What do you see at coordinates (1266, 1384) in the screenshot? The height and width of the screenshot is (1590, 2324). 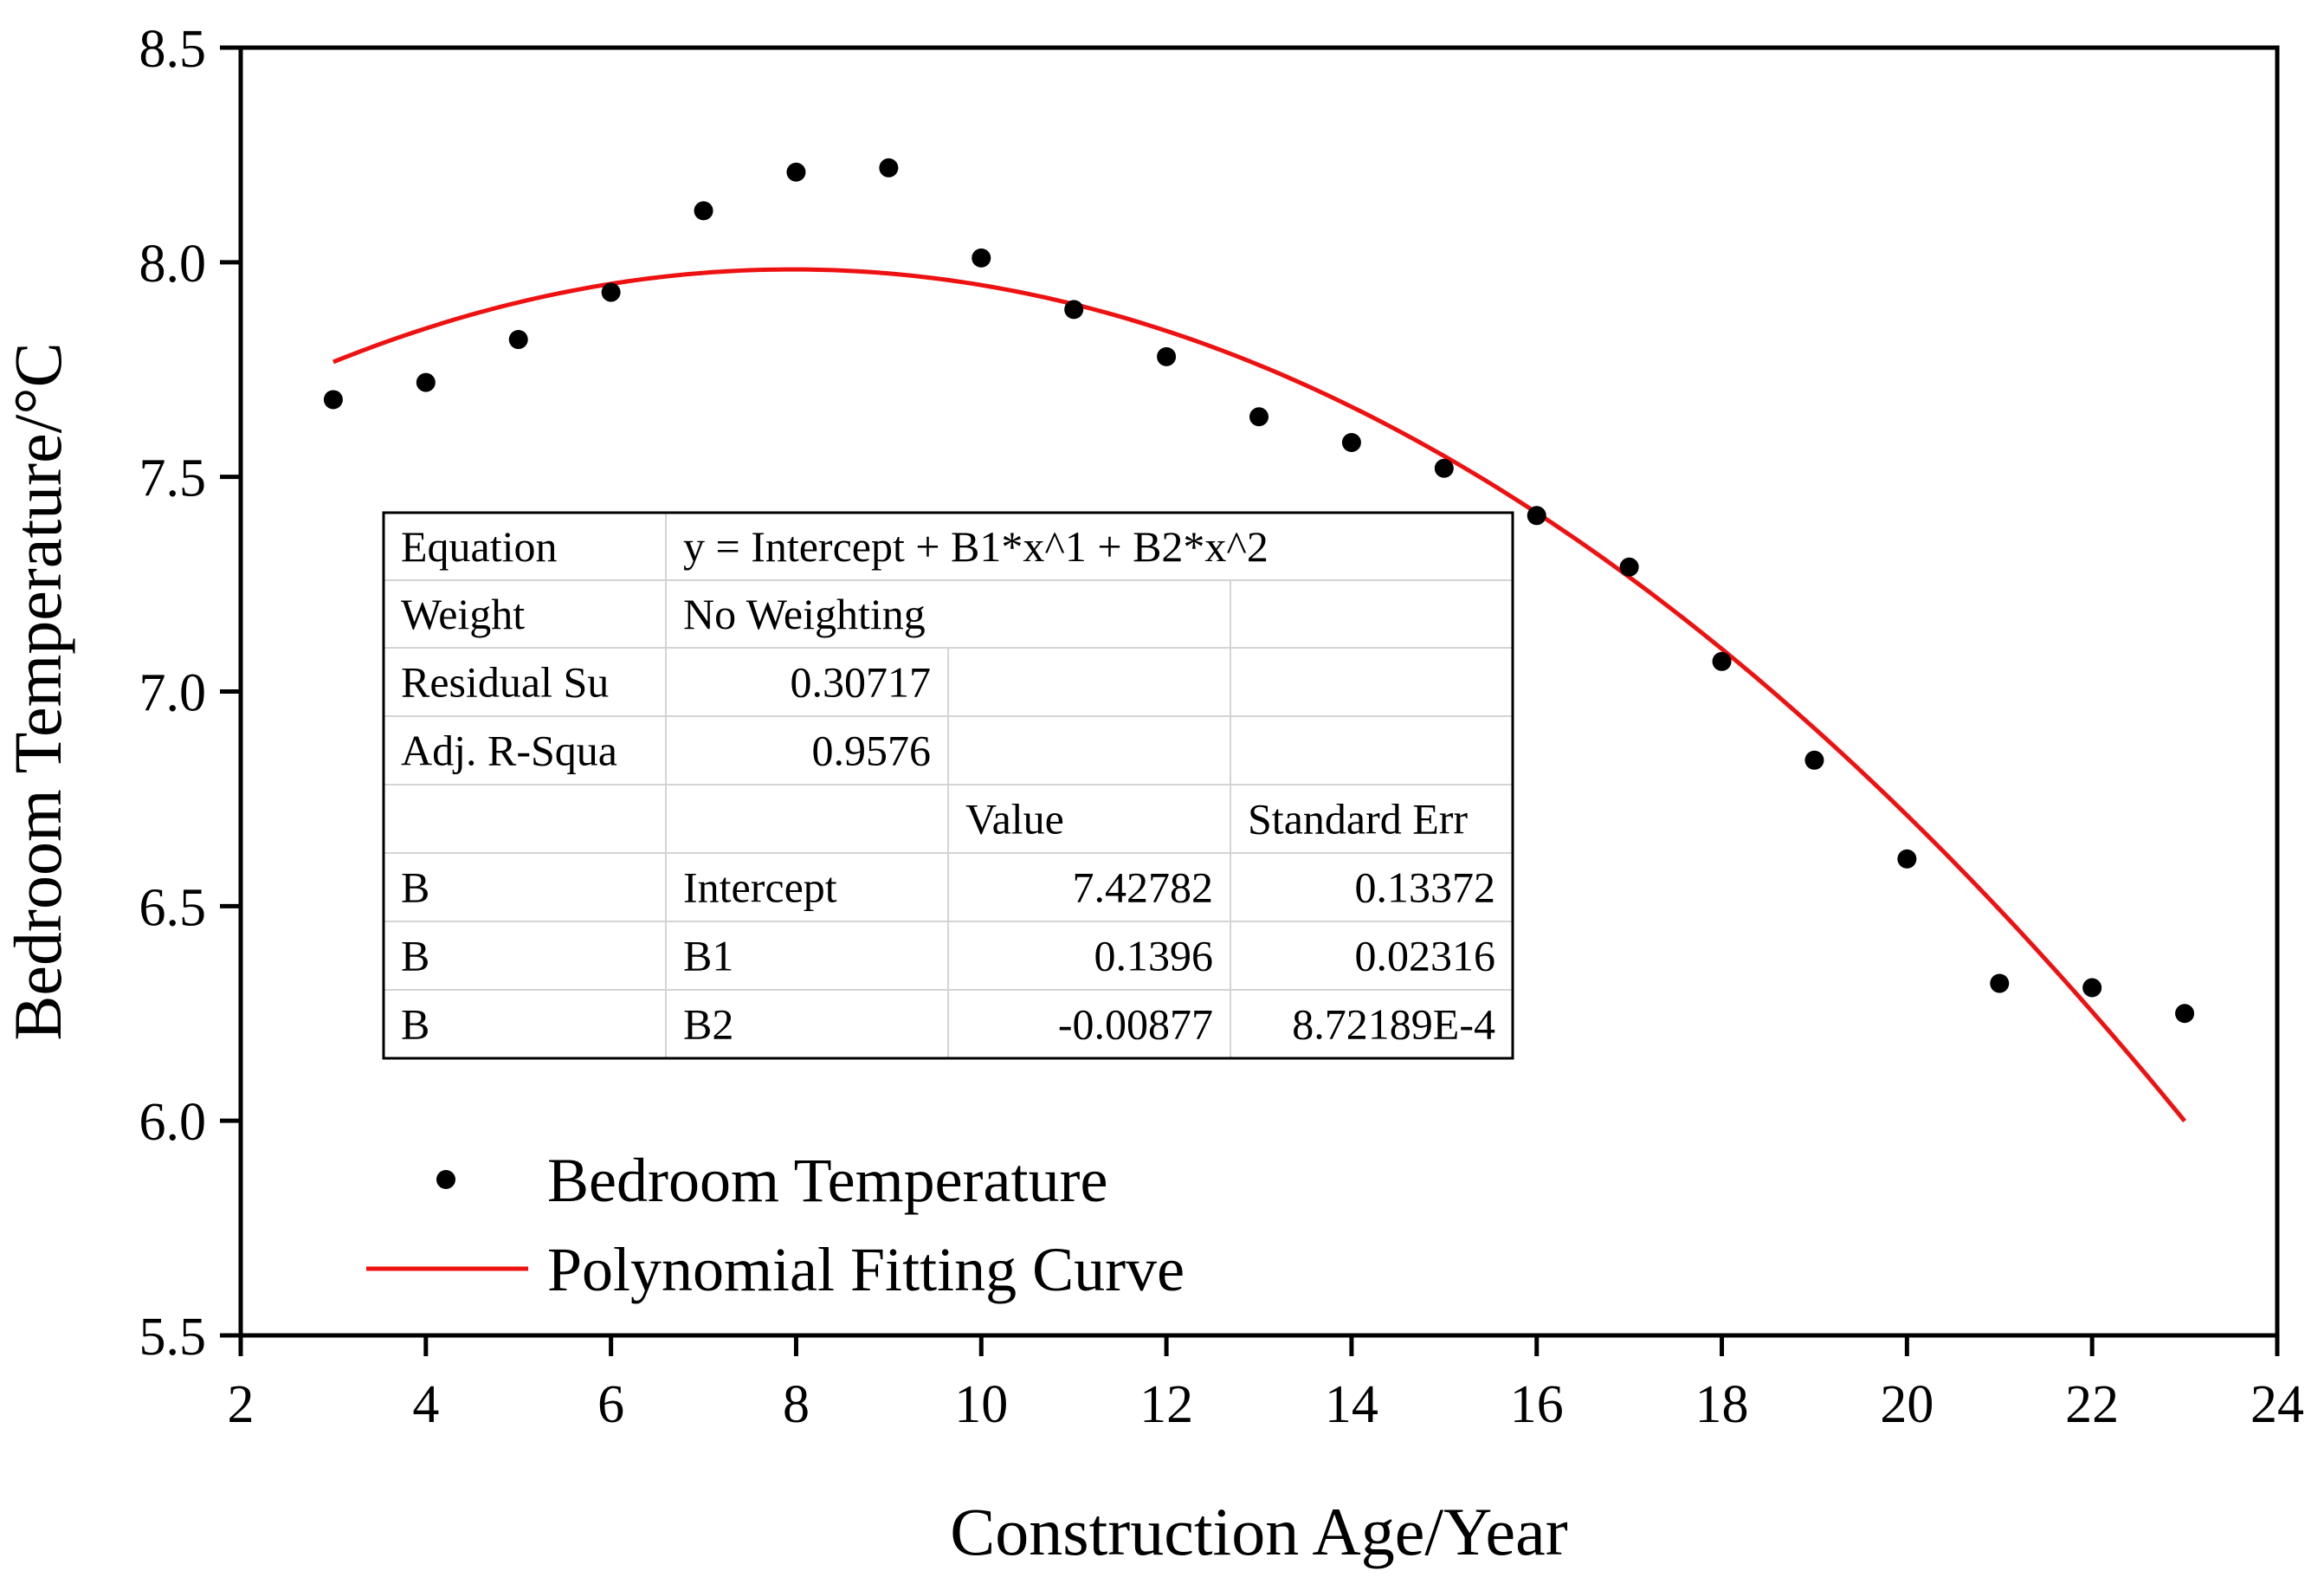 I see `x-axis-ticks: 2 4 6 8 10 12 14 16 18 20 22 24` at bounding box center [1266, 1384].